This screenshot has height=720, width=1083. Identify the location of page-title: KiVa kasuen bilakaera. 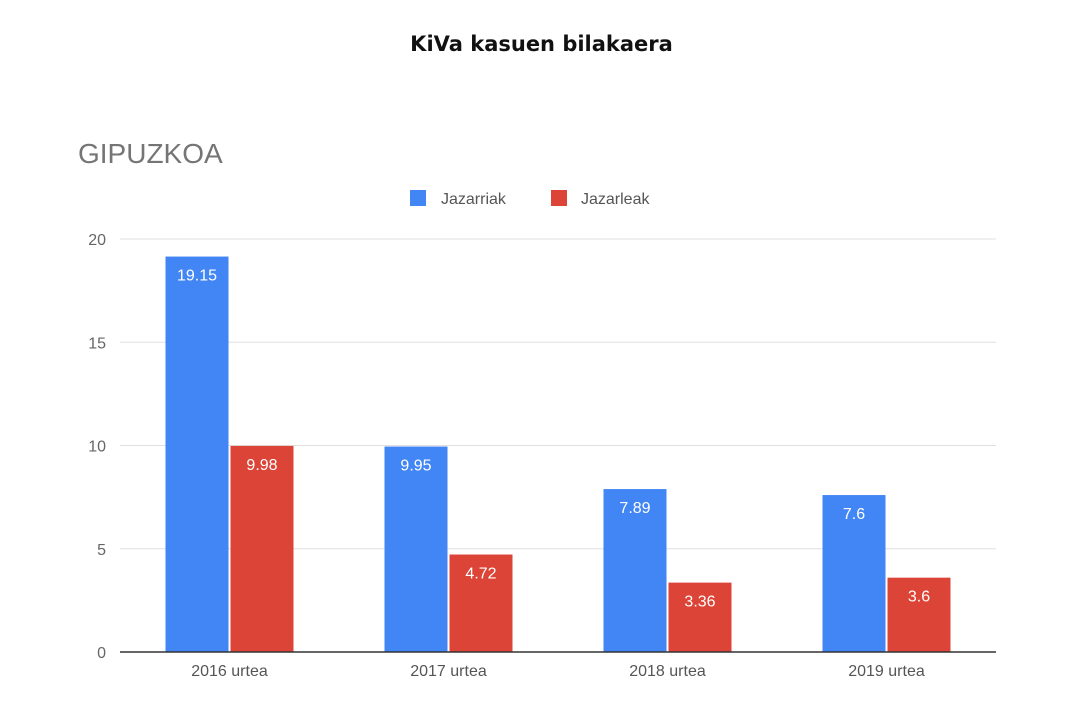
(541, 44).